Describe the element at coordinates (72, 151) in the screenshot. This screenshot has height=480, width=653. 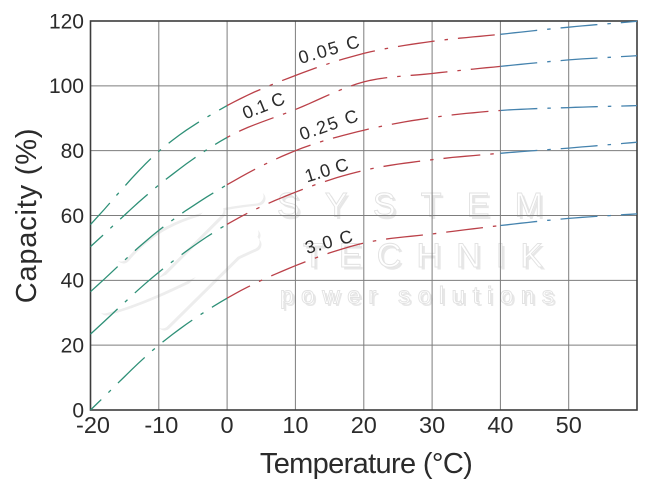
I see `svg-text: 80` at that location.